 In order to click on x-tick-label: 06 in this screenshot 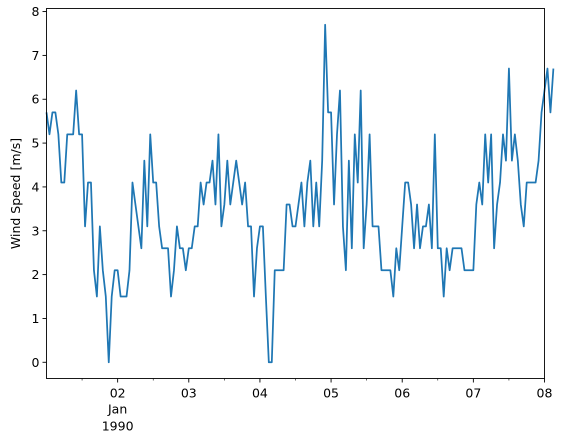, I will do `click(402, 393)`.